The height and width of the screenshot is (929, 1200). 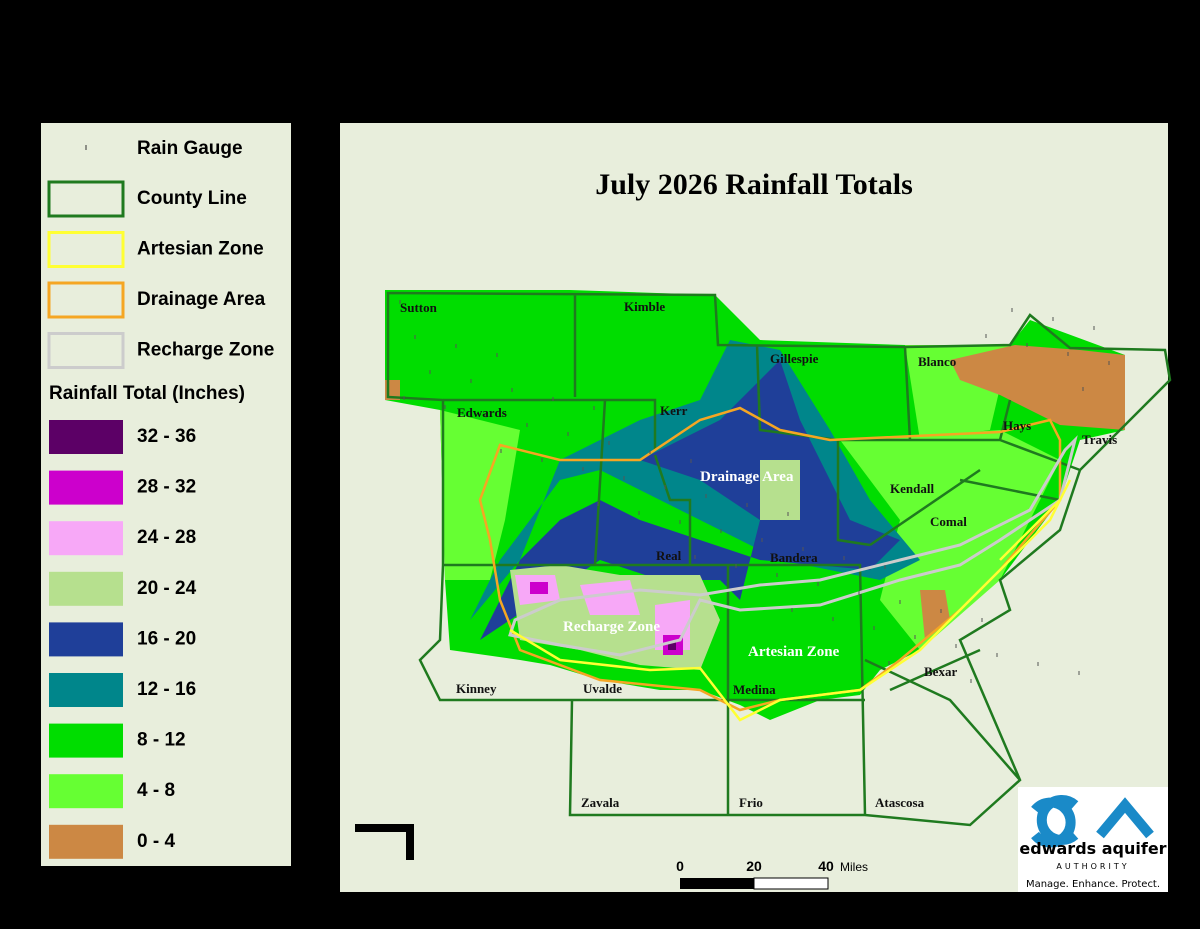 What do you see at coordinates (602, 688) in the screenshot?
I see `county-label: Uvalde` at bounding box center [602, 688].